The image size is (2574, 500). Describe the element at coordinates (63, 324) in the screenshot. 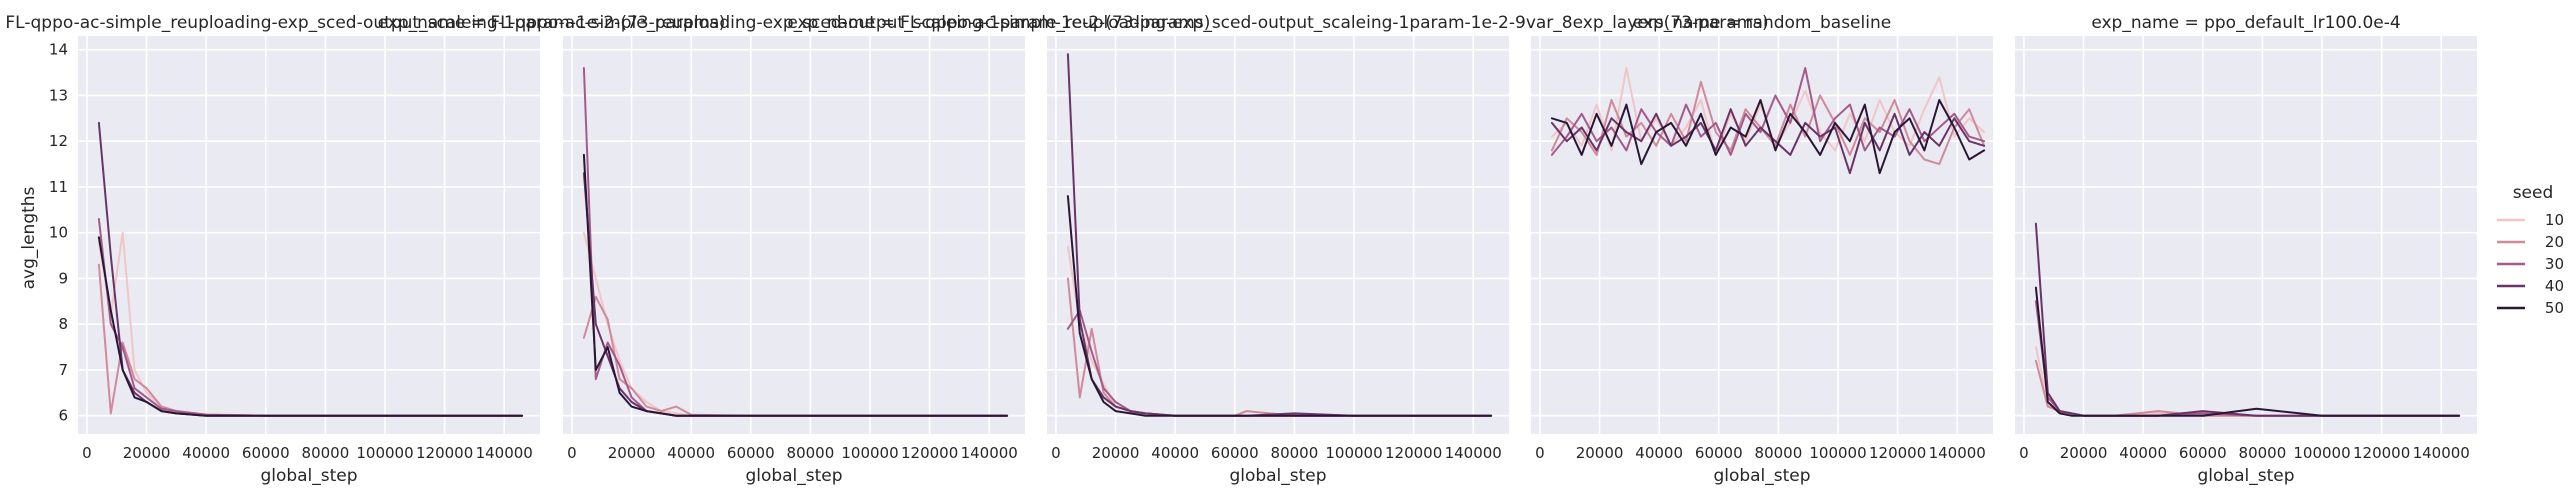

I see `y-tick-label: 8` at that location.